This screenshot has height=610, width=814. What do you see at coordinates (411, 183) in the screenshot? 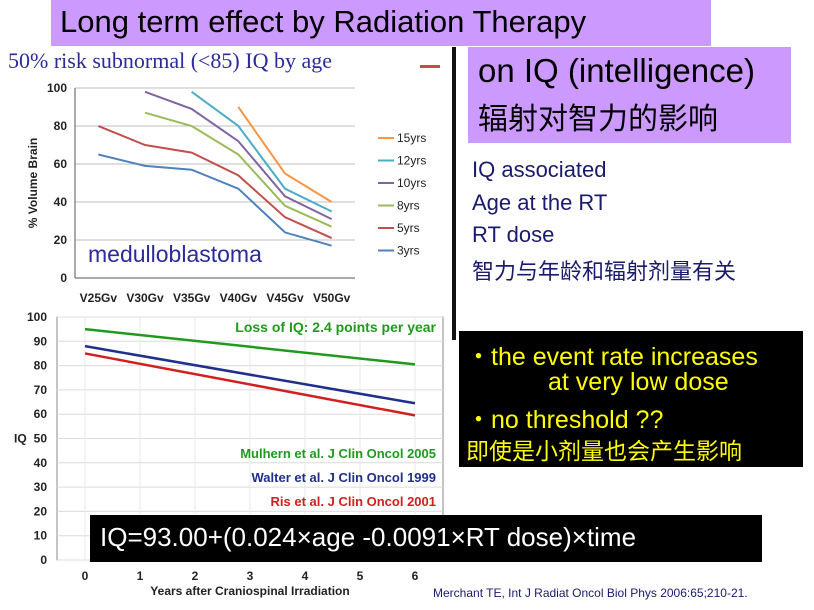
I see `legend-label-10yrs: 10yrs` at bounding box center [411, 183].